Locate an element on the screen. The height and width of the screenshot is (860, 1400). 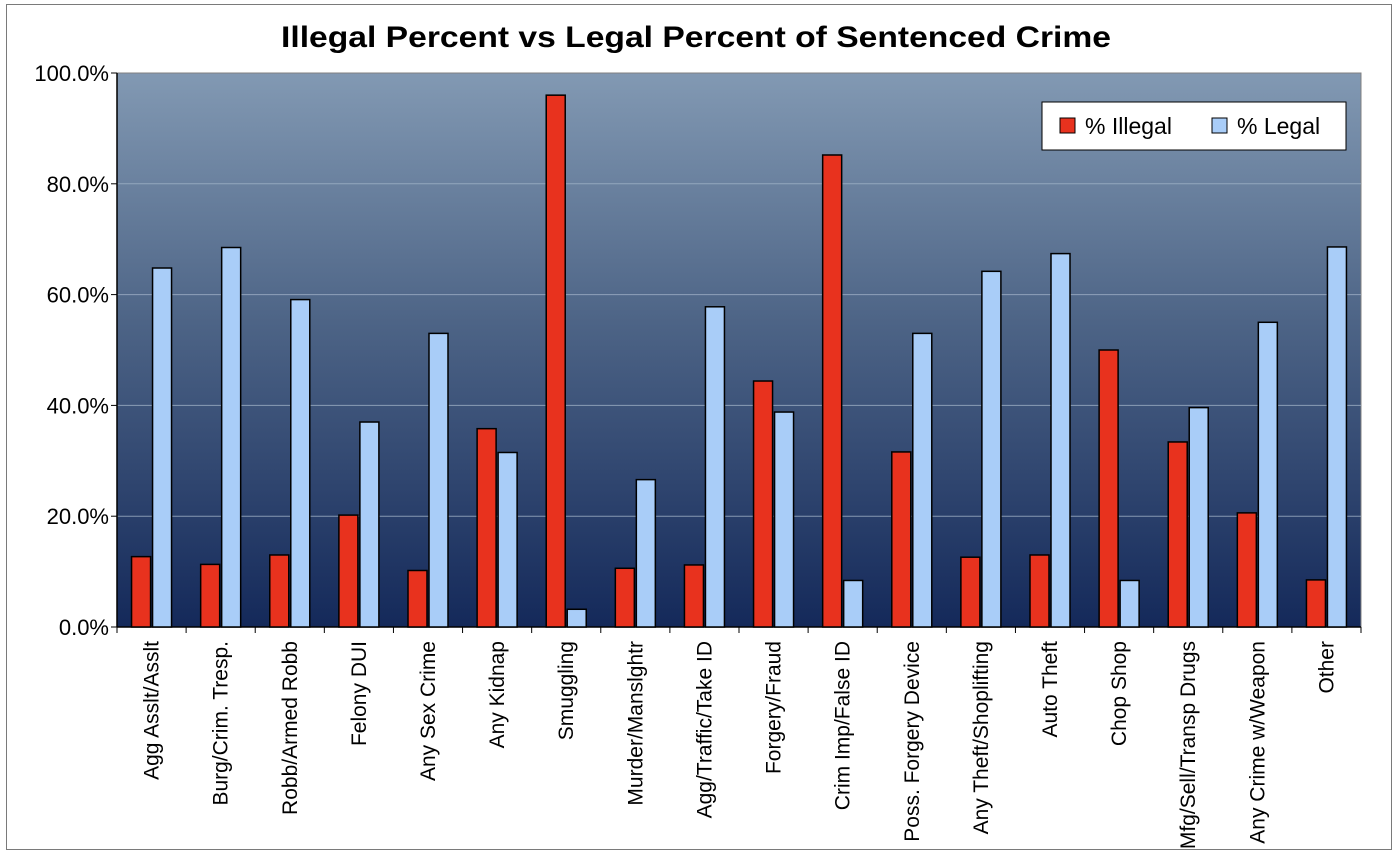
x-tick-label: Agg Asslt/Asslt is located at coordinates (152, 710).